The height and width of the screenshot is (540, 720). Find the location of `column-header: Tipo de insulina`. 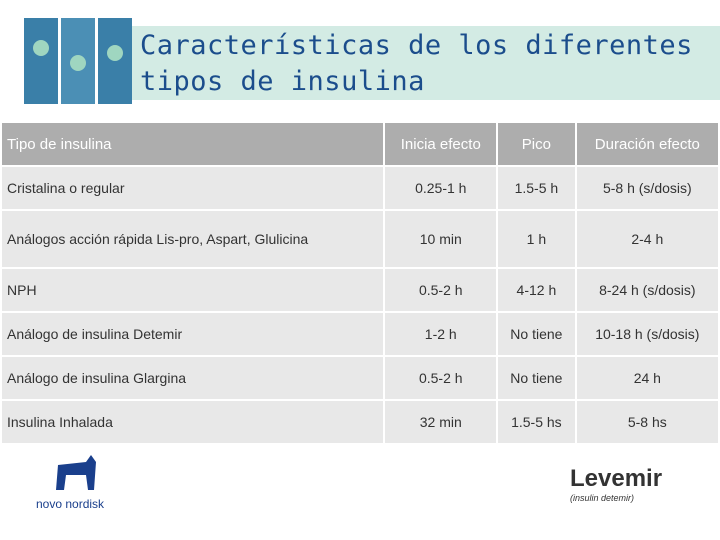

column-header: Tipo de insulina is located at coordinates (193, 144).